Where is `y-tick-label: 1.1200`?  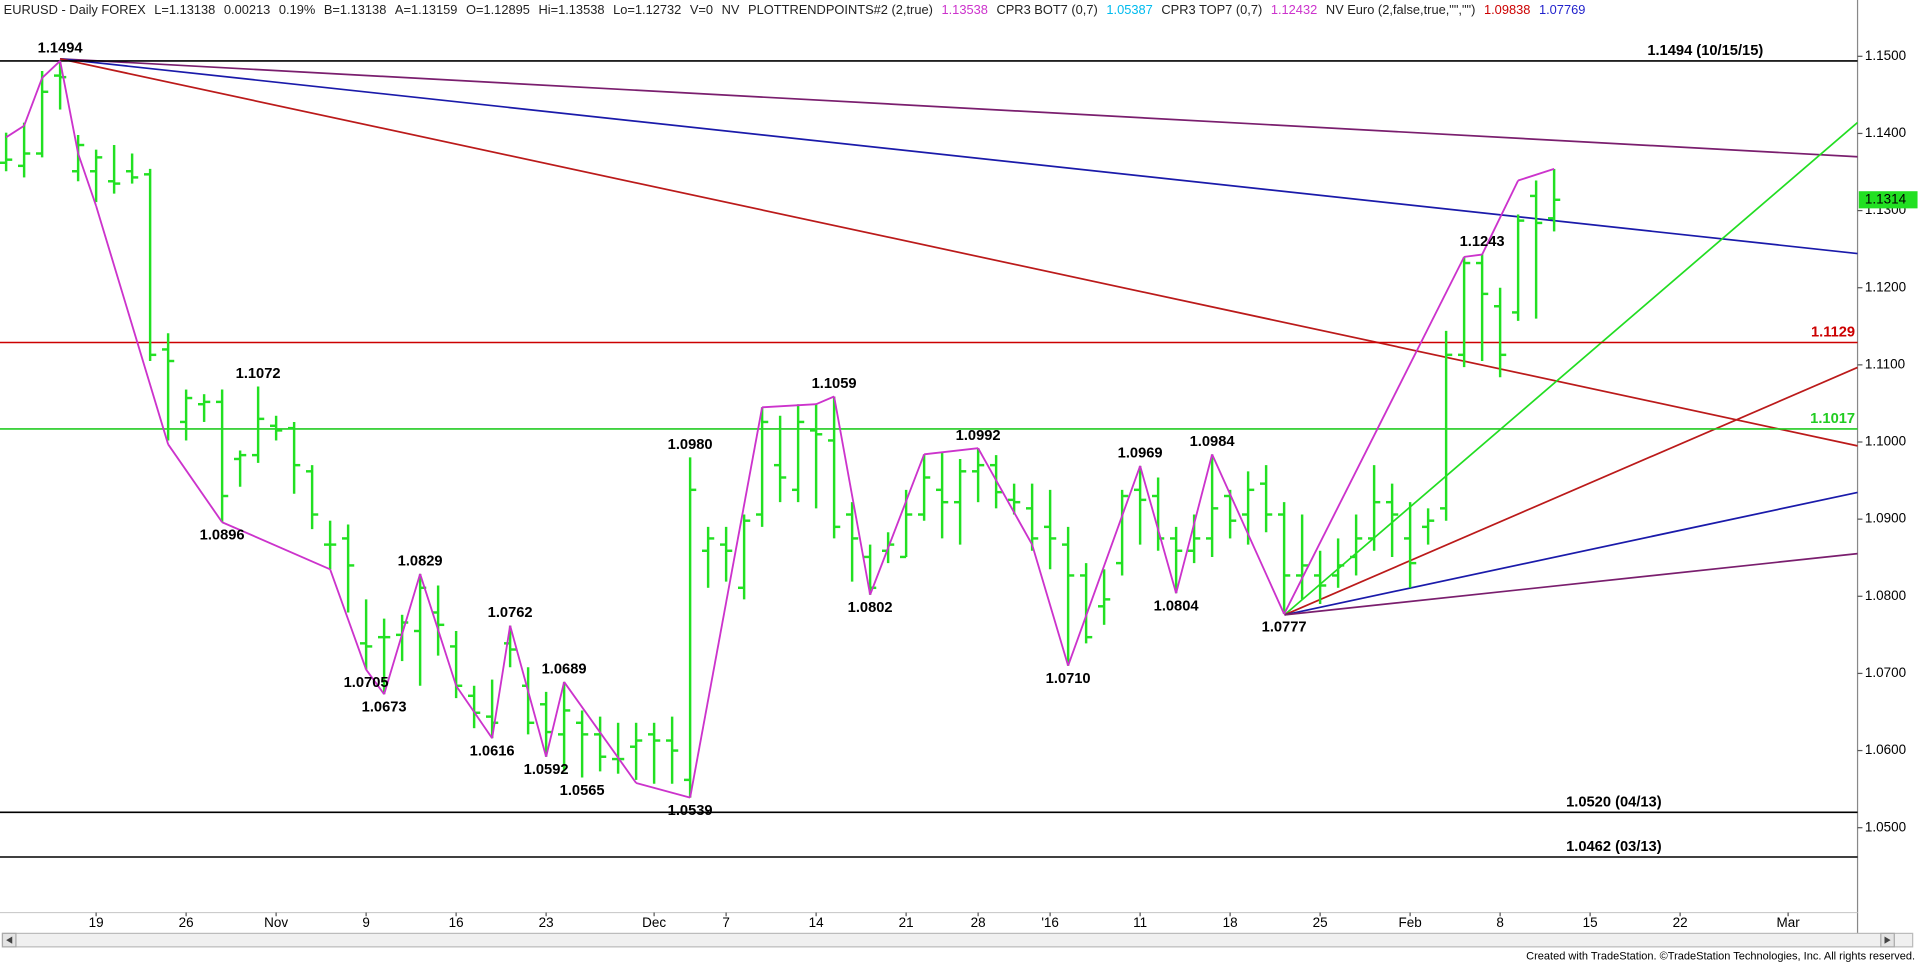 y-tick-label: 1.1200 is located at coordinates (1885, 286).